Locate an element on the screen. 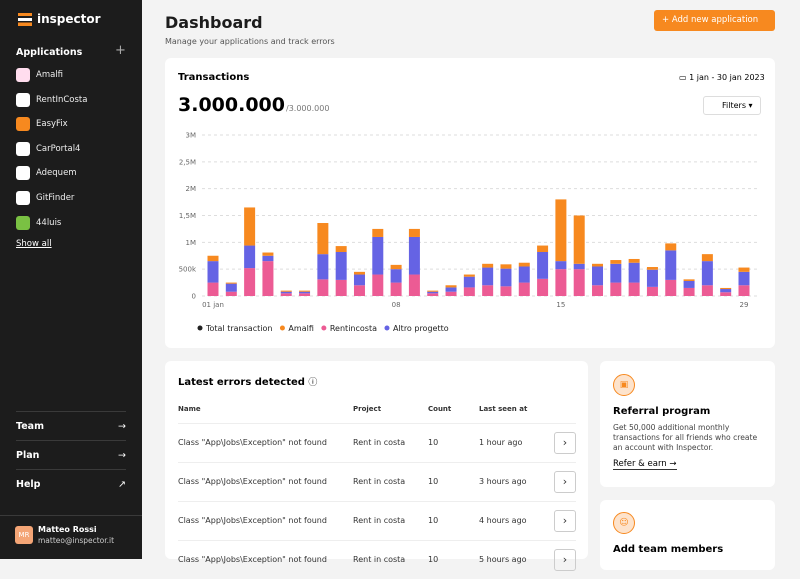 The width and height of the screenshot is (800, 579). nav-item: Help ↗ is located at coordinates (71, 479).